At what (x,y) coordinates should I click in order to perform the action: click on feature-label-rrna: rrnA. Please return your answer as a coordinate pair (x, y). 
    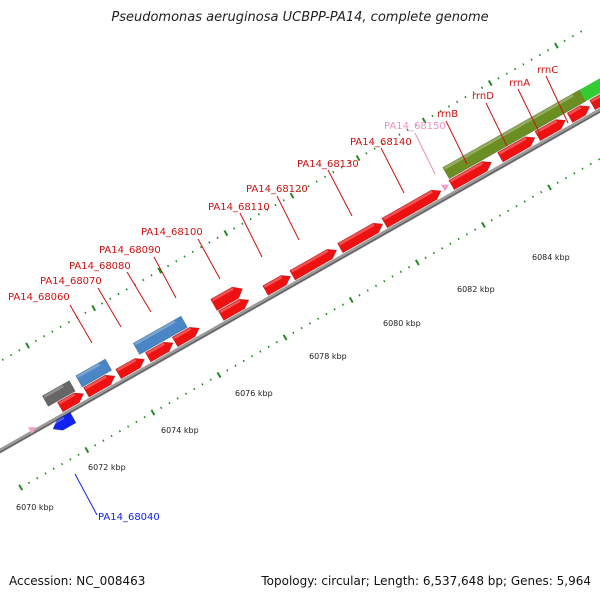
    Looking at the image, I should click on (519, 83).